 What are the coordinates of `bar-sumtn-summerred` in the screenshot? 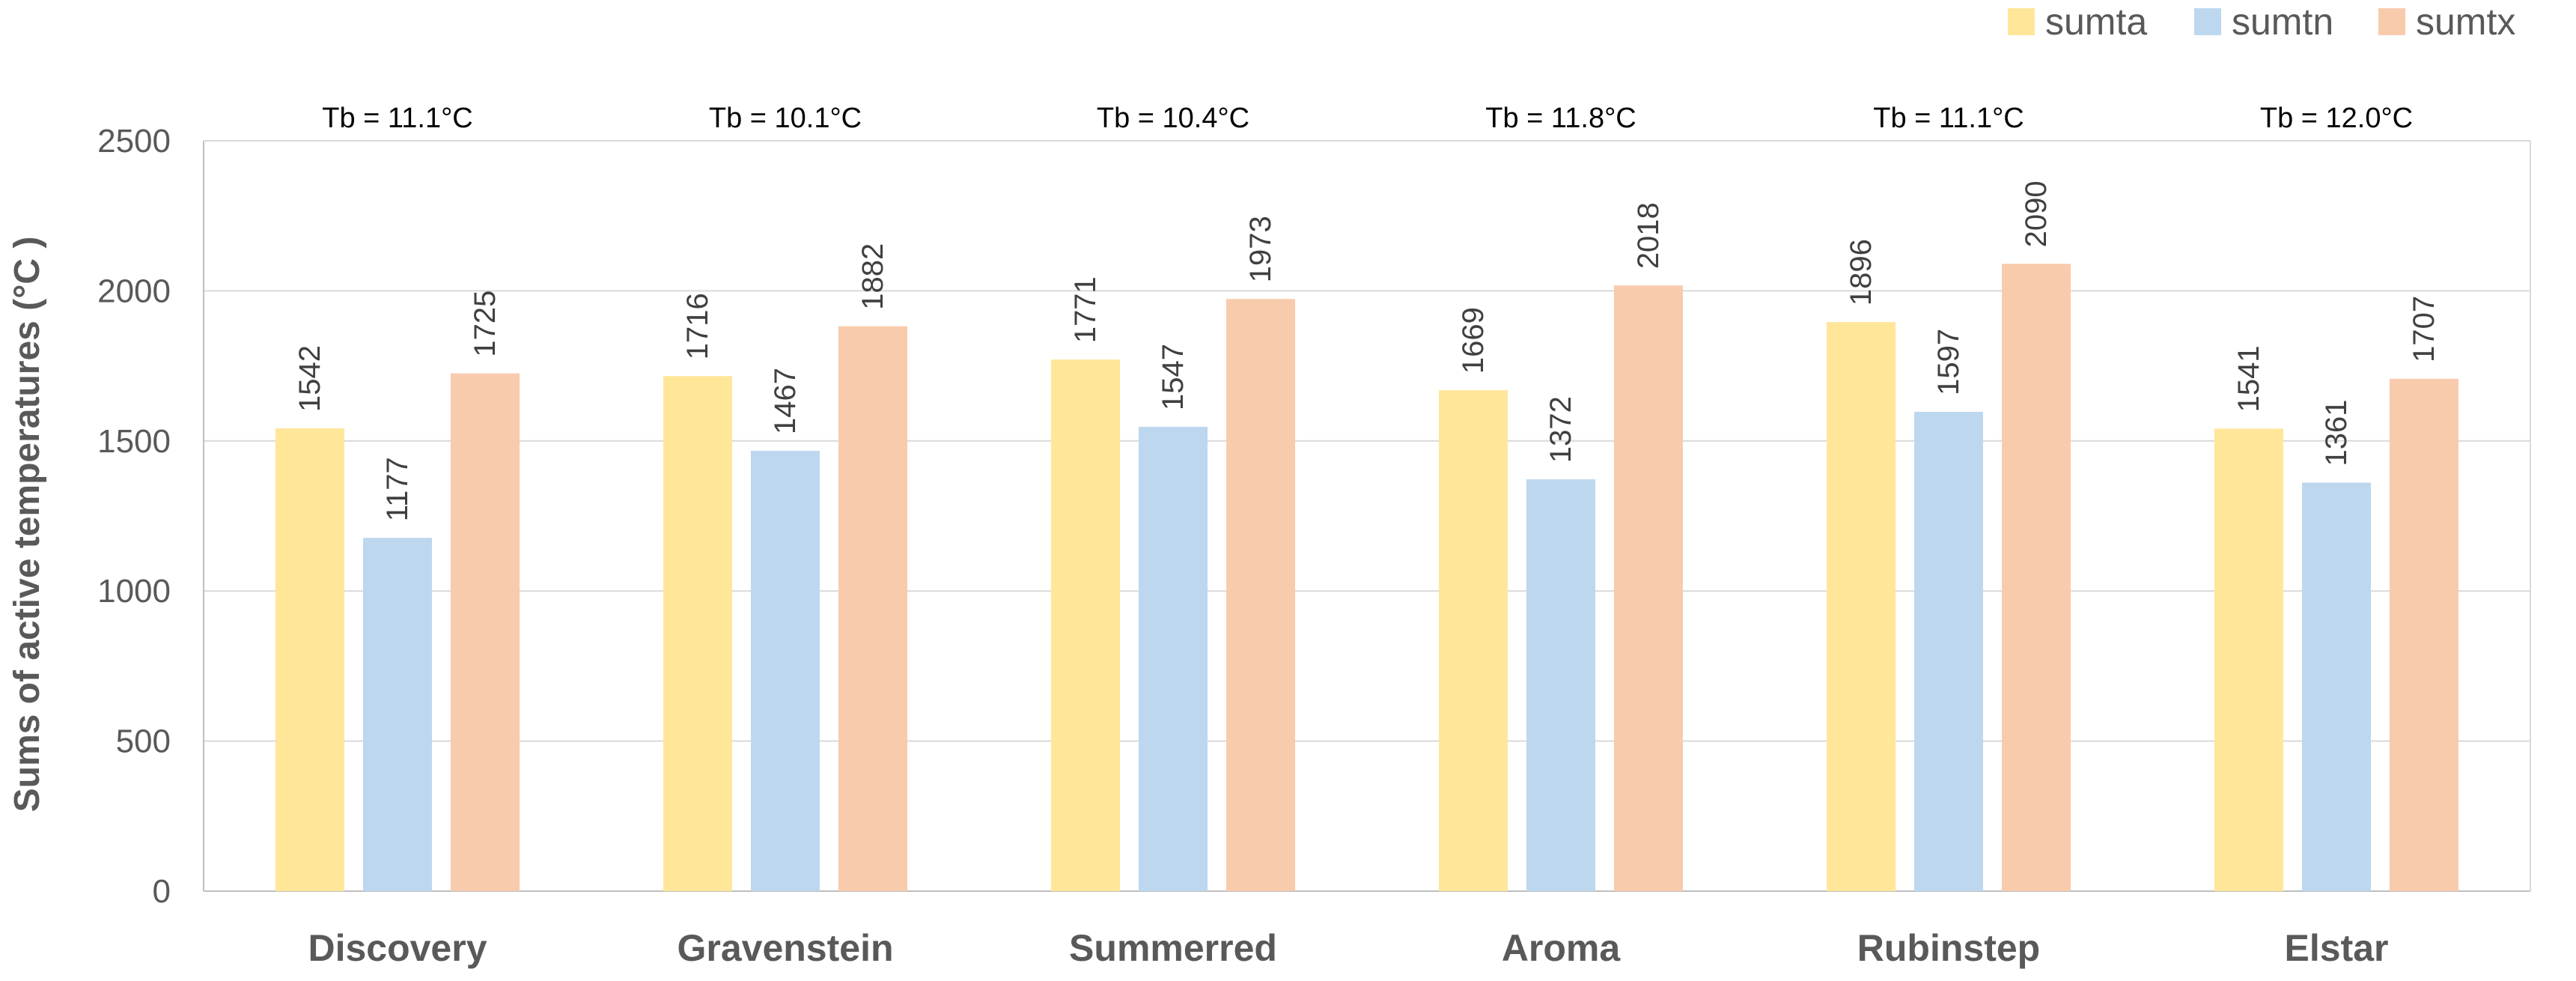 It's located at (1173, 658).